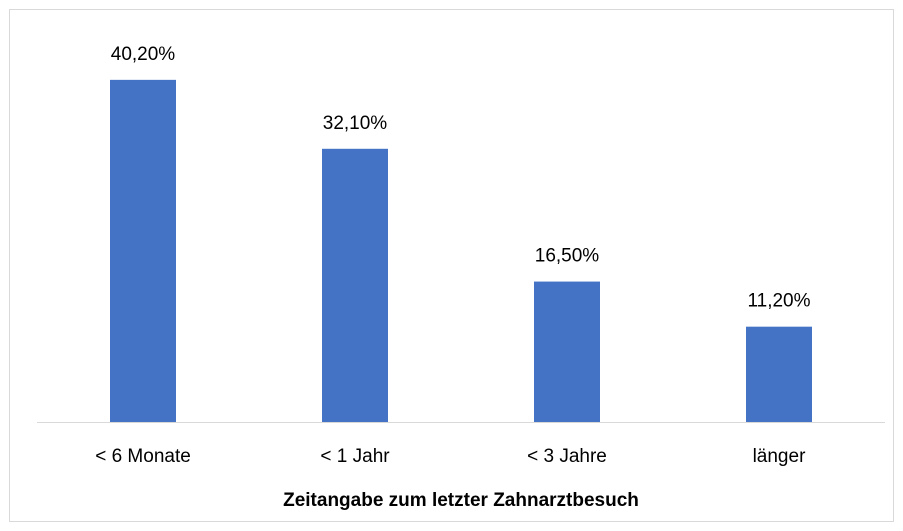  Describe the element at coordinates (779, 456) in the screenshot. I see `x-tick-label: länger` at that location.